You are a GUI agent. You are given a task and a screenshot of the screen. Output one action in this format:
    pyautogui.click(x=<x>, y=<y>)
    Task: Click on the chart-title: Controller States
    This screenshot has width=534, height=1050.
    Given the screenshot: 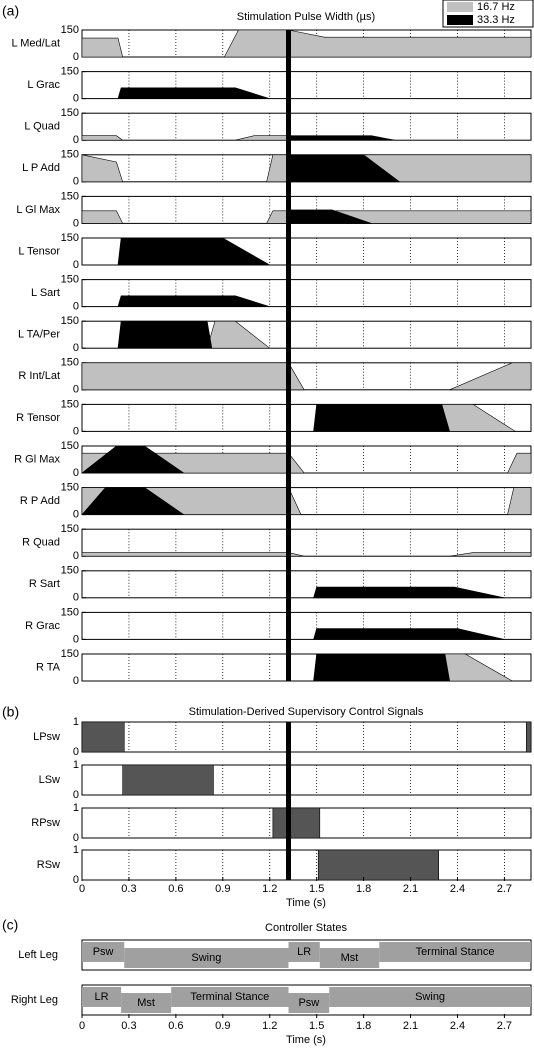 What is the action you would take?
    pyautogui.click(x=306, y=928)
    